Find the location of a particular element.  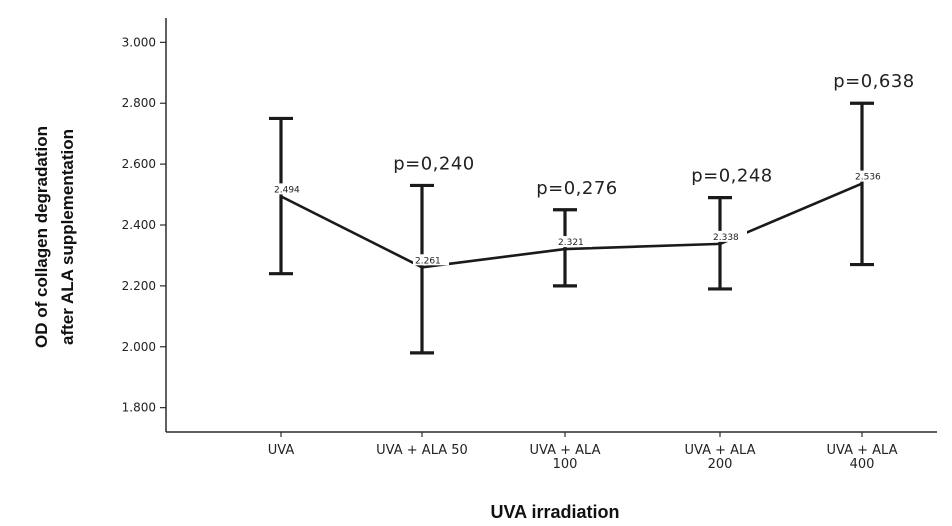

y-tick-label: 3.000 is located at coordinates (139, 42).